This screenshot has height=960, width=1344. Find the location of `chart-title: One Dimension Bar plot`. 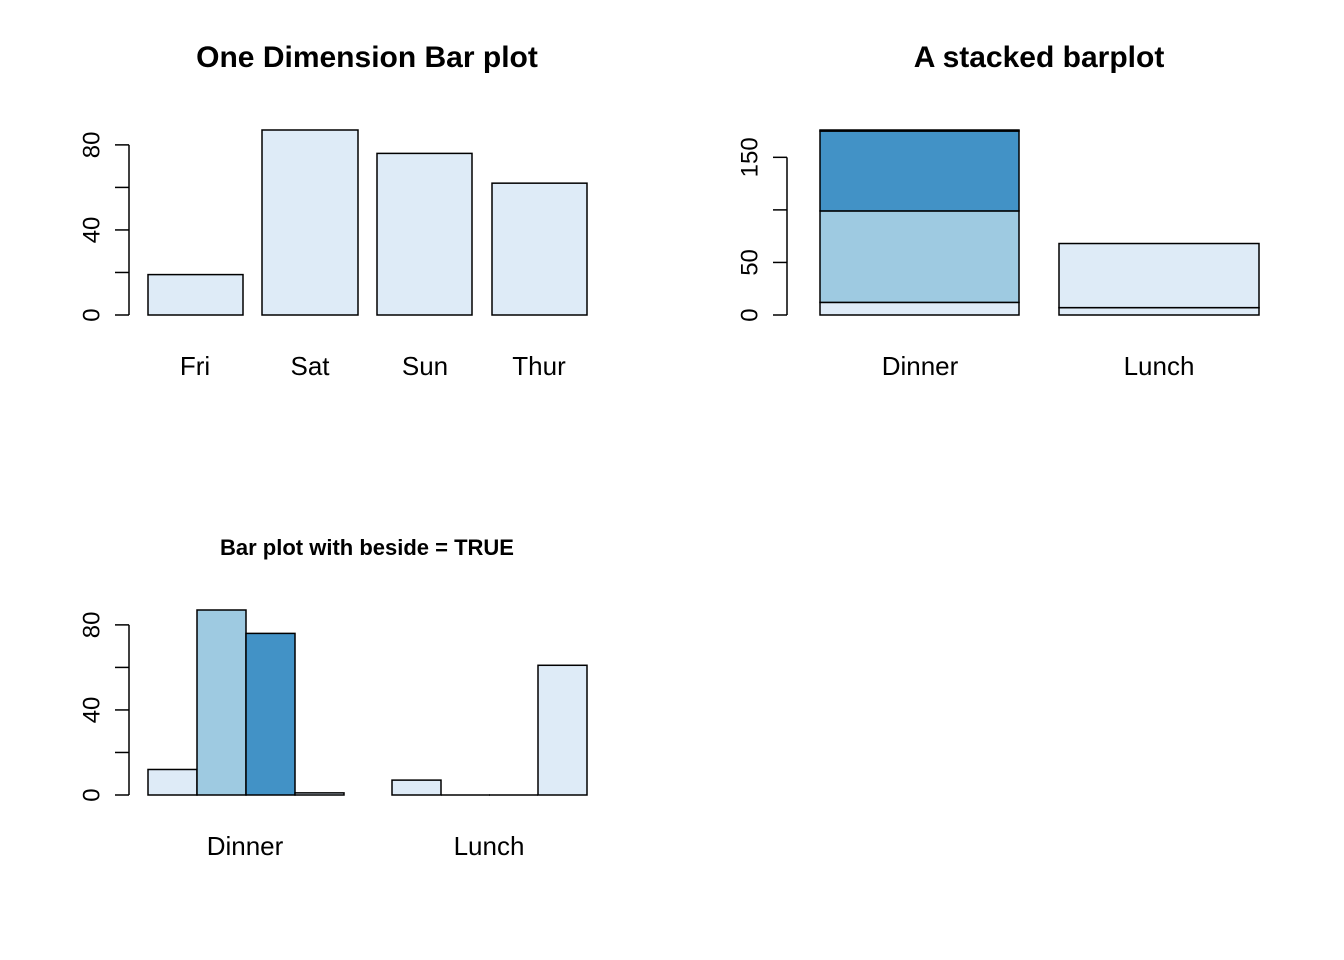

chart-title: One Dimension Bar plot is located at coordinates (367, 57).